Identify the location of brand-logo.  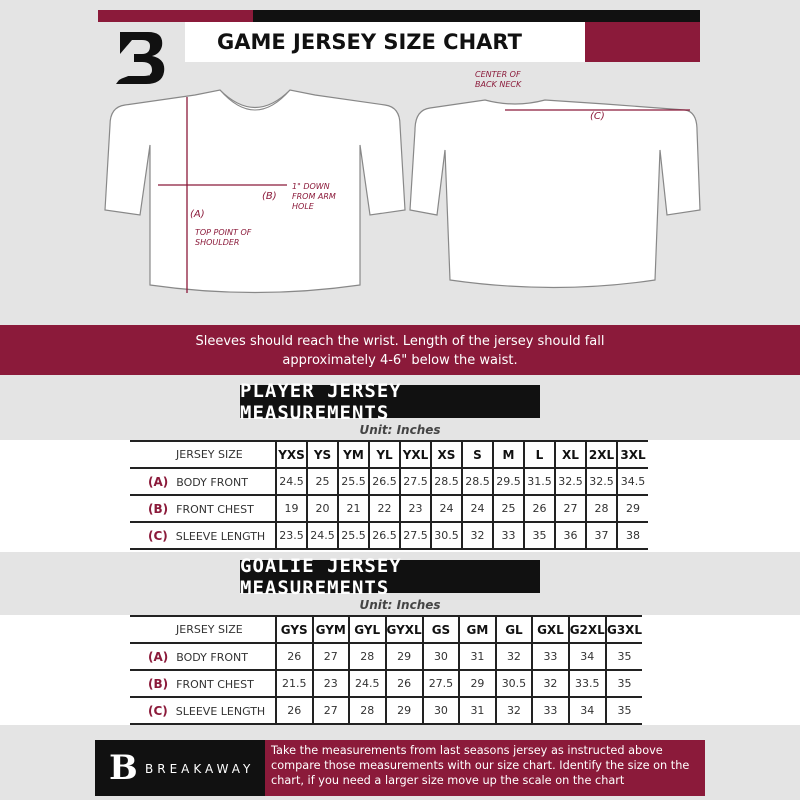
(140, 58).